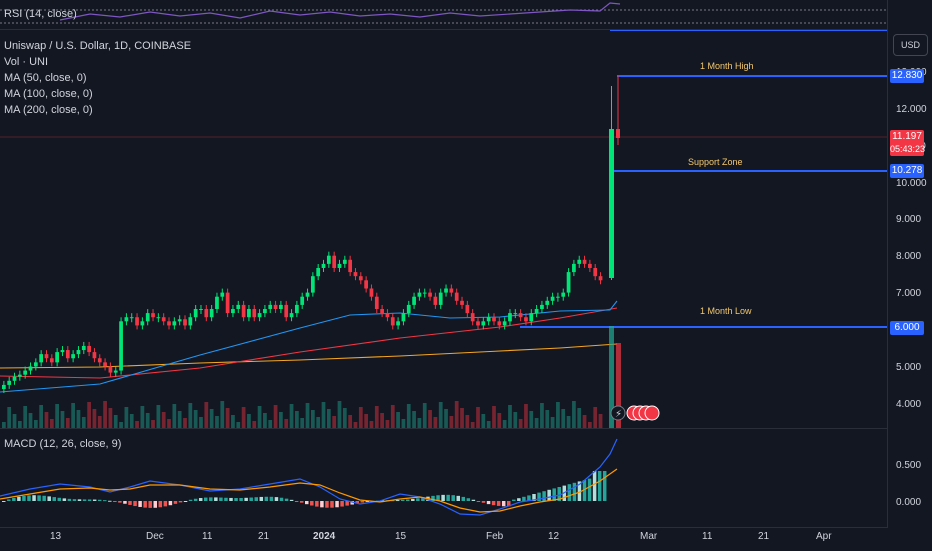  I want to click on ma100-indicator: MA (100, close, 0), so click(48, 94).